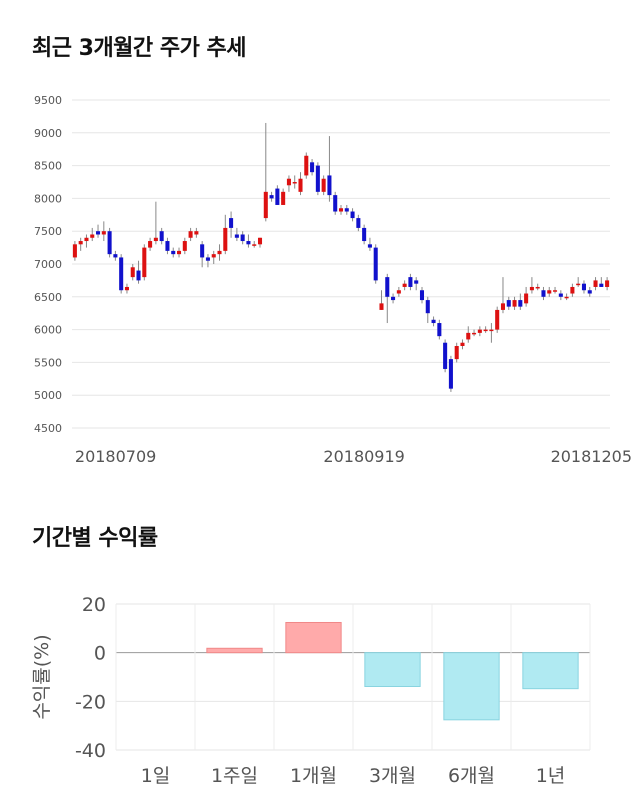  I want to click on bar-x-axis: 1일 1주일 1개월 3개월 6개월 1년, so click(353, 776).